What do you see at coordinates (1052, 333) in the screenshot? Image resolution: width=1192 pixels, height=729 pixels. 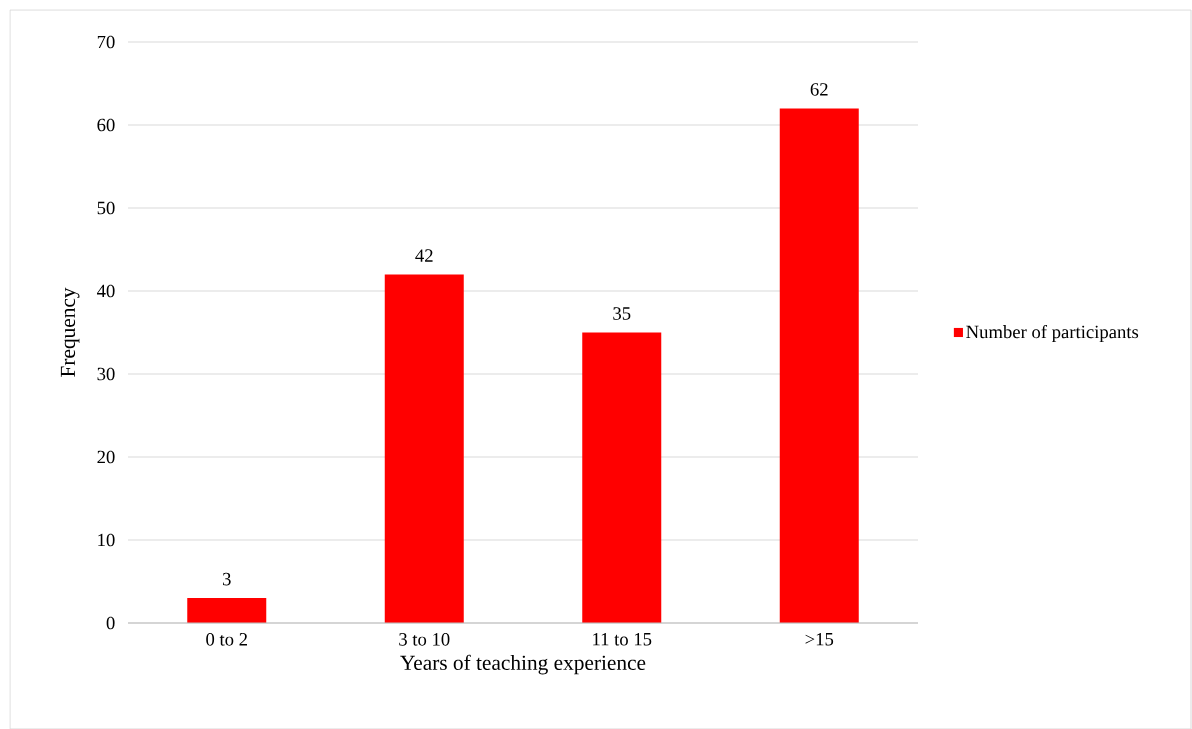 I see `legend-label: Number of participants` at bounding box center [1052, 333].